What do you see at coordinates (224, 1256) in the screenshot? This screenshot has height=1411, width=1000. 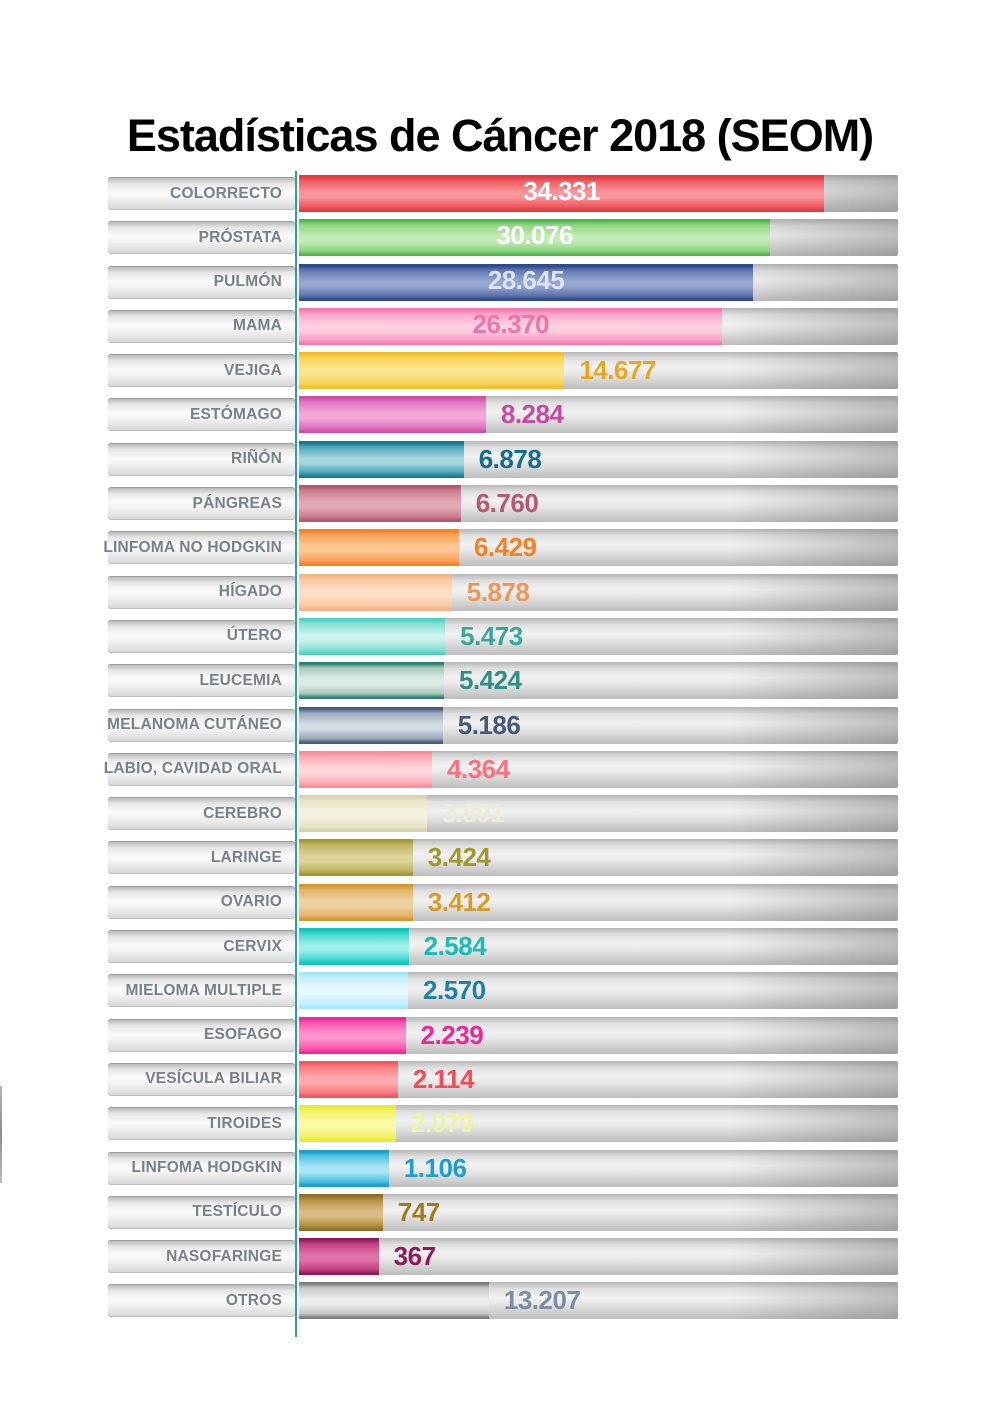 I see `category-label: NASOFARINGE` at bounding box center [224, 1256].